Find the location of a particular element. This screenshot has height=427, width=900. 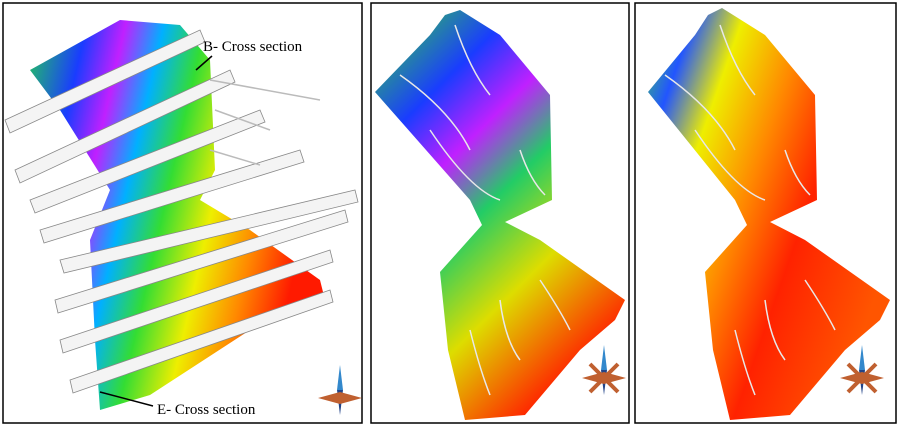

annotation: E- Cross section is located at coordinates (206, 410).